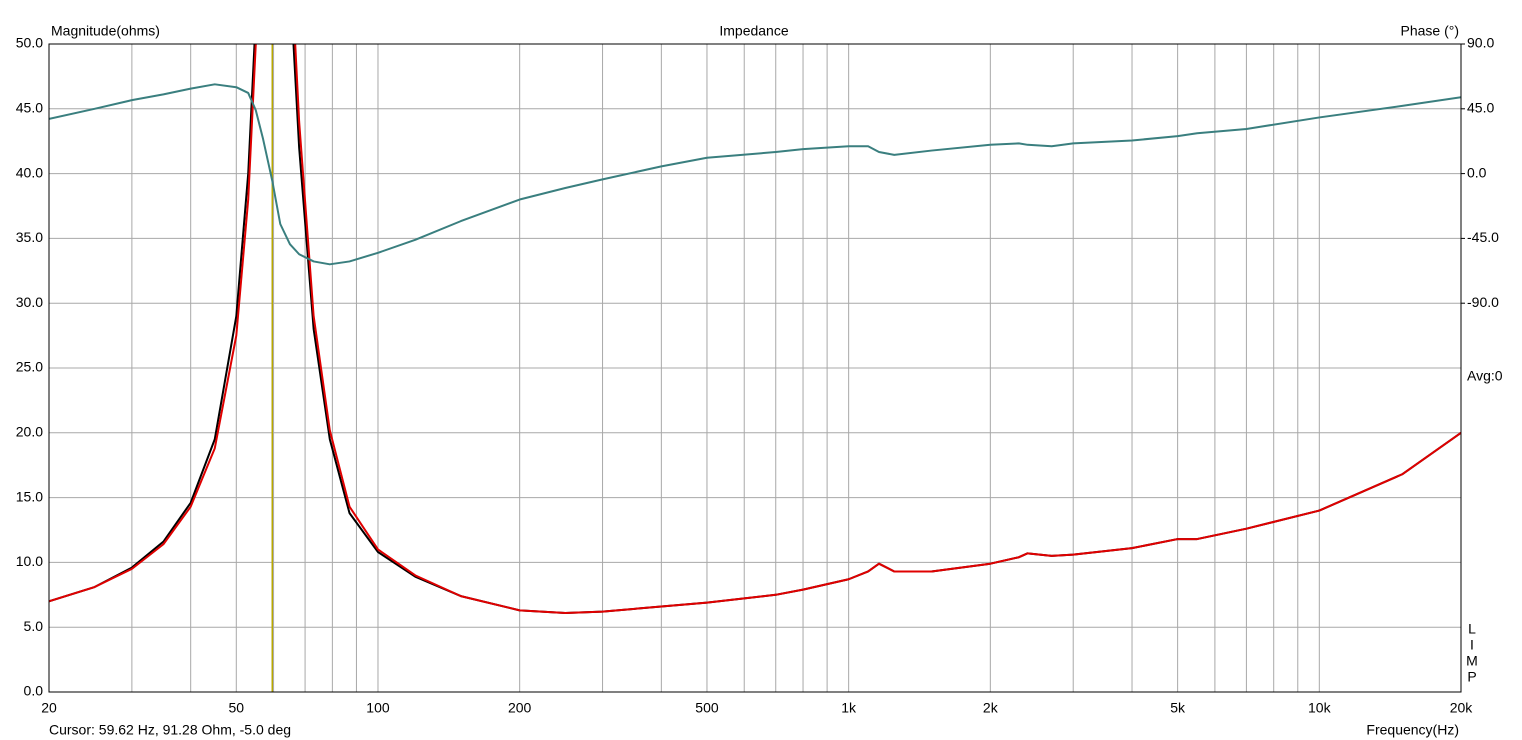  What do you see at coordinates (34, 626) in the screenshot?
I see `y-tick-label: 5.0` at bounding box center [34, 626].